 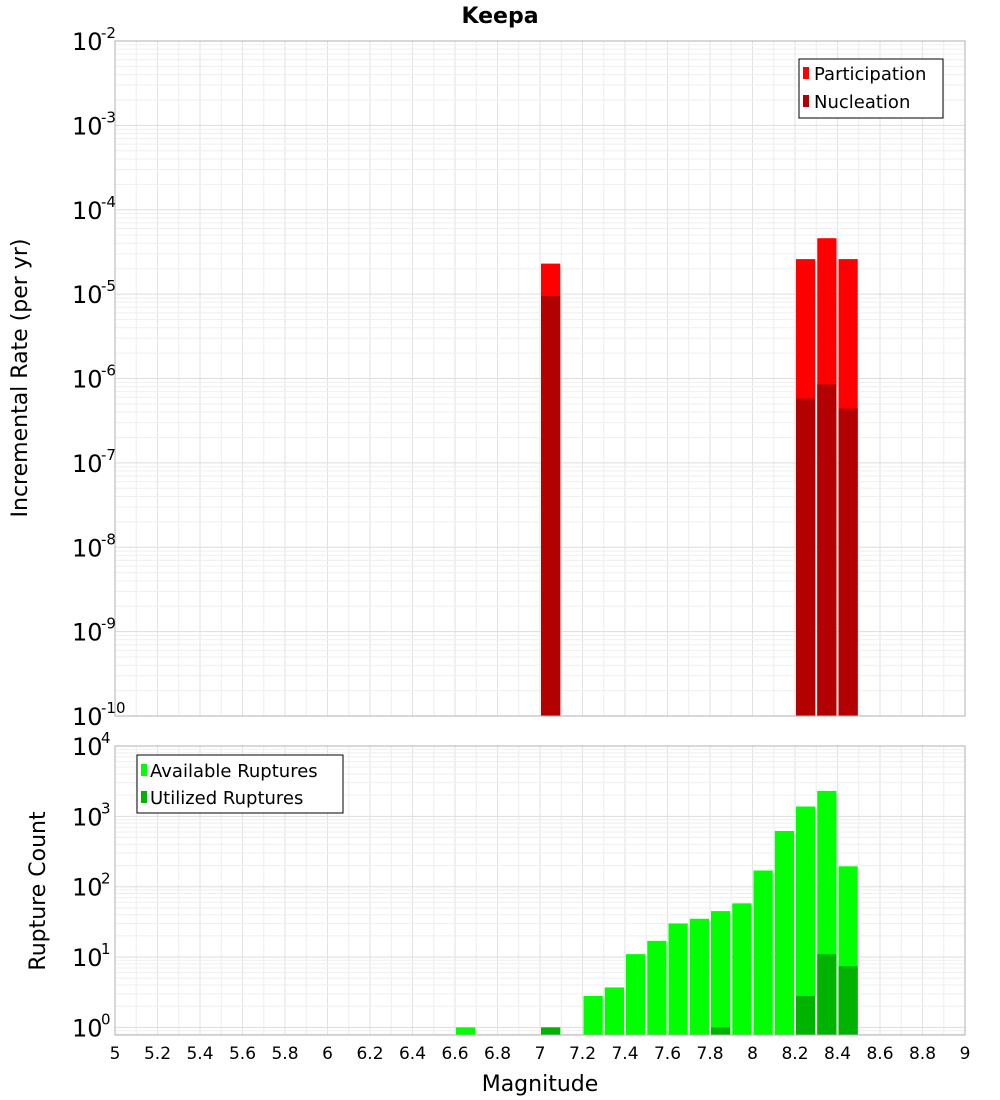 What do you see at coordinates (226, 798) in the screenshot?
I see `utilized-legend-label: Utilized Ruptures` at bounding box center [226, 798].